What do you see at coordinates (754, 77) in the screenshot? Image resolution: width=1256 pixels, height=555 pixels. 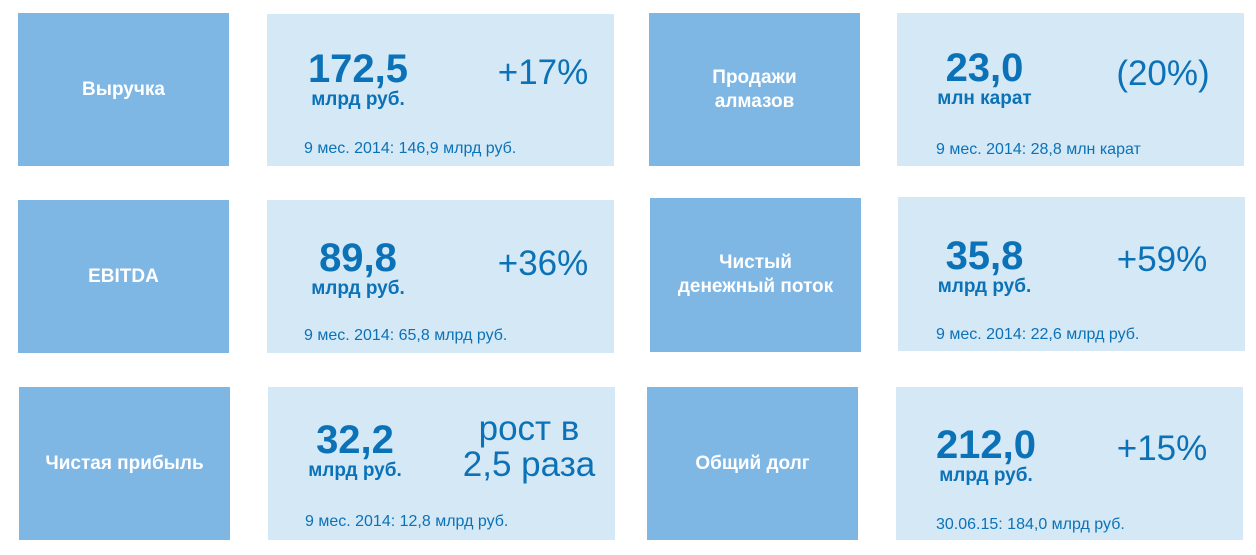 I see `metric-label-line: Продажи` at bounding box center [754, 77].